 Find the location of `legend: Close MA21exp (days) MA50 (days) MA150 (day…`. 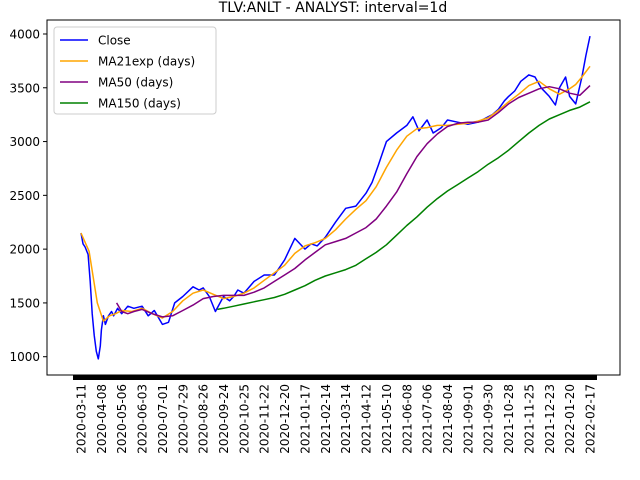

legend: Close MA21exp (days) MA50 (days) MA150 (day… is located at coordinates (135, 70).